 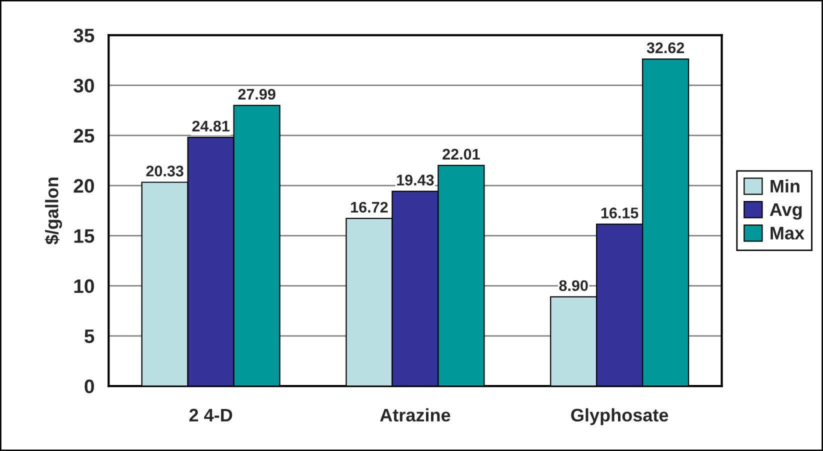 I want to click on legend-label: Min, so click(x=785, y=185).